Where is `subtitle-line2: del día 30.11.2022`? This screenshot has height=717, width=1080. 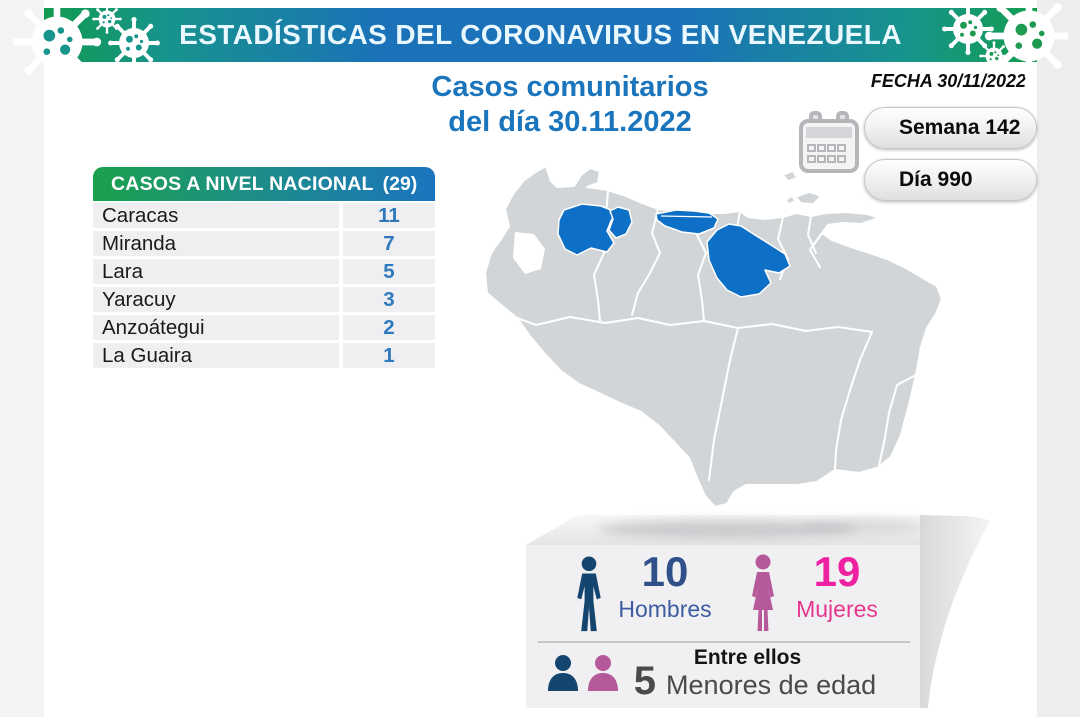
subtitle-line2: del día 30.11.2022 is located at coordinates (570, 122).